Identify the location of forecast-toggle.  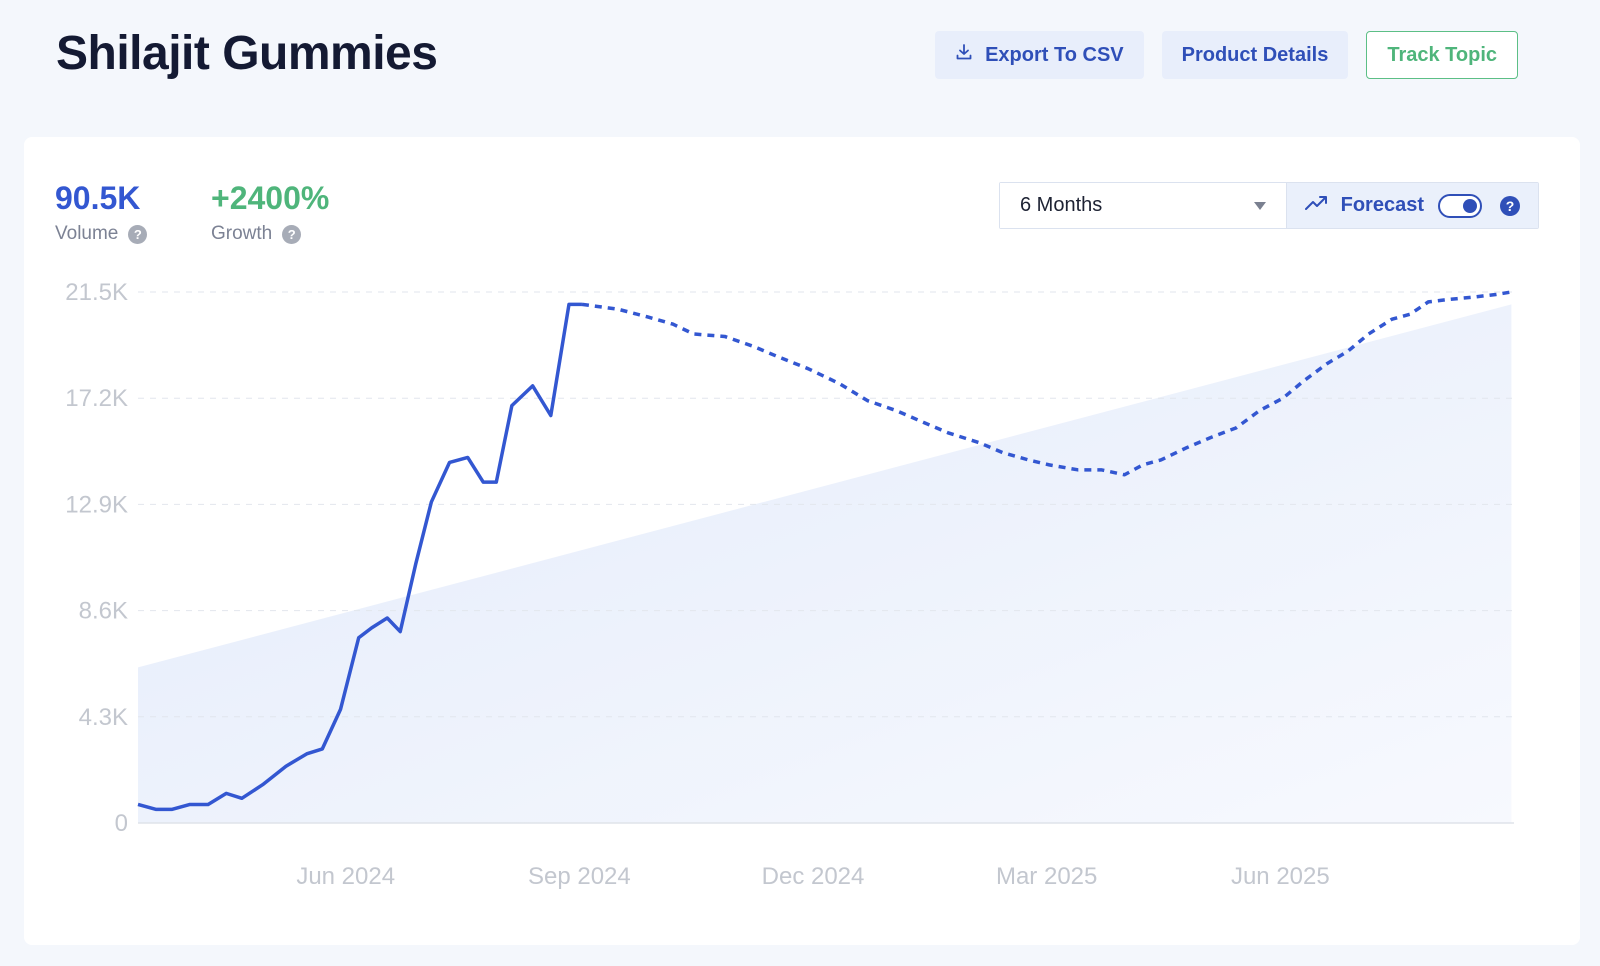
(1460, 205).